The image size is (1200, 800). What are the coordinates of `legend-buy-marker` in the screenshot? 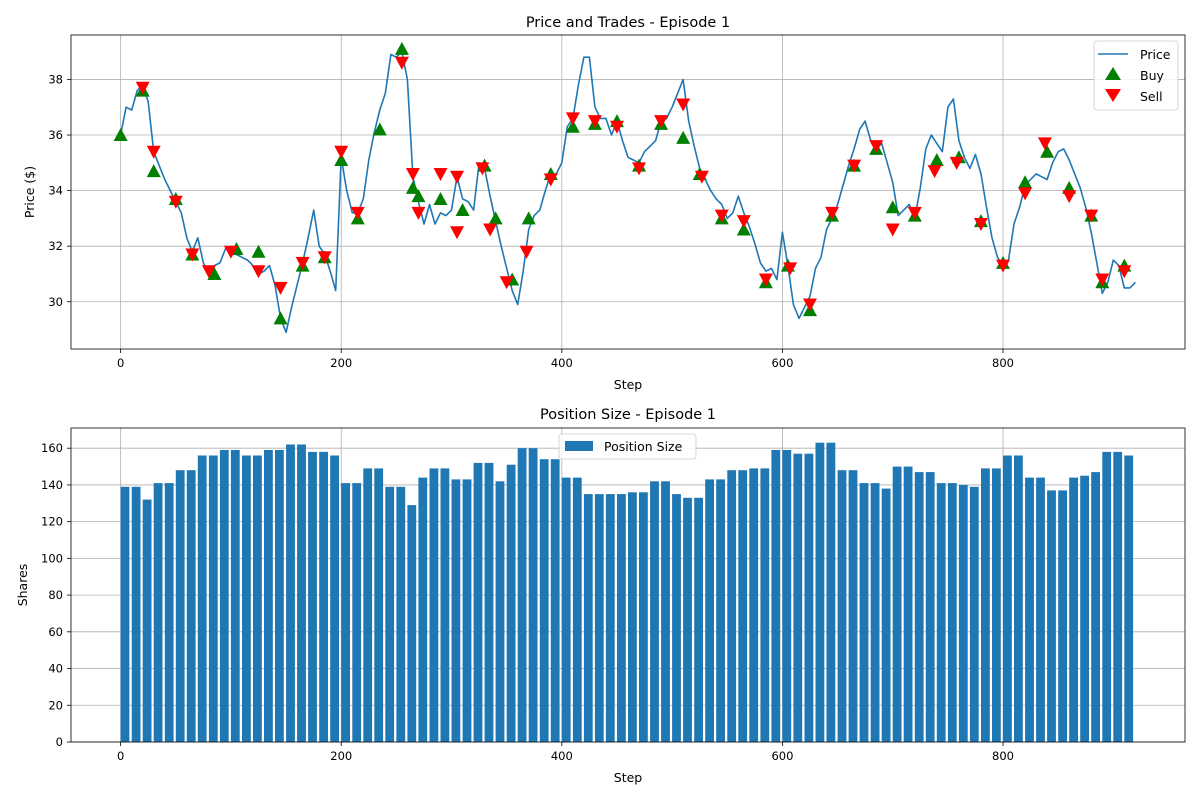 It's located at (1113, 73).